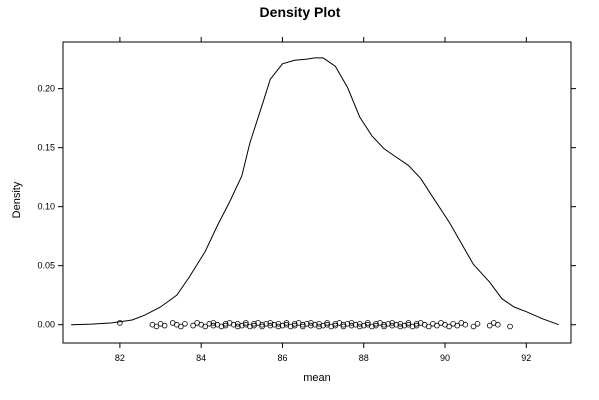 The width and height of the screenshot is (599, 400). What do you see at coordinates (526, 358) in the screenshot?
I see `x-tick-label: 92` at bounding box center [526, 358].